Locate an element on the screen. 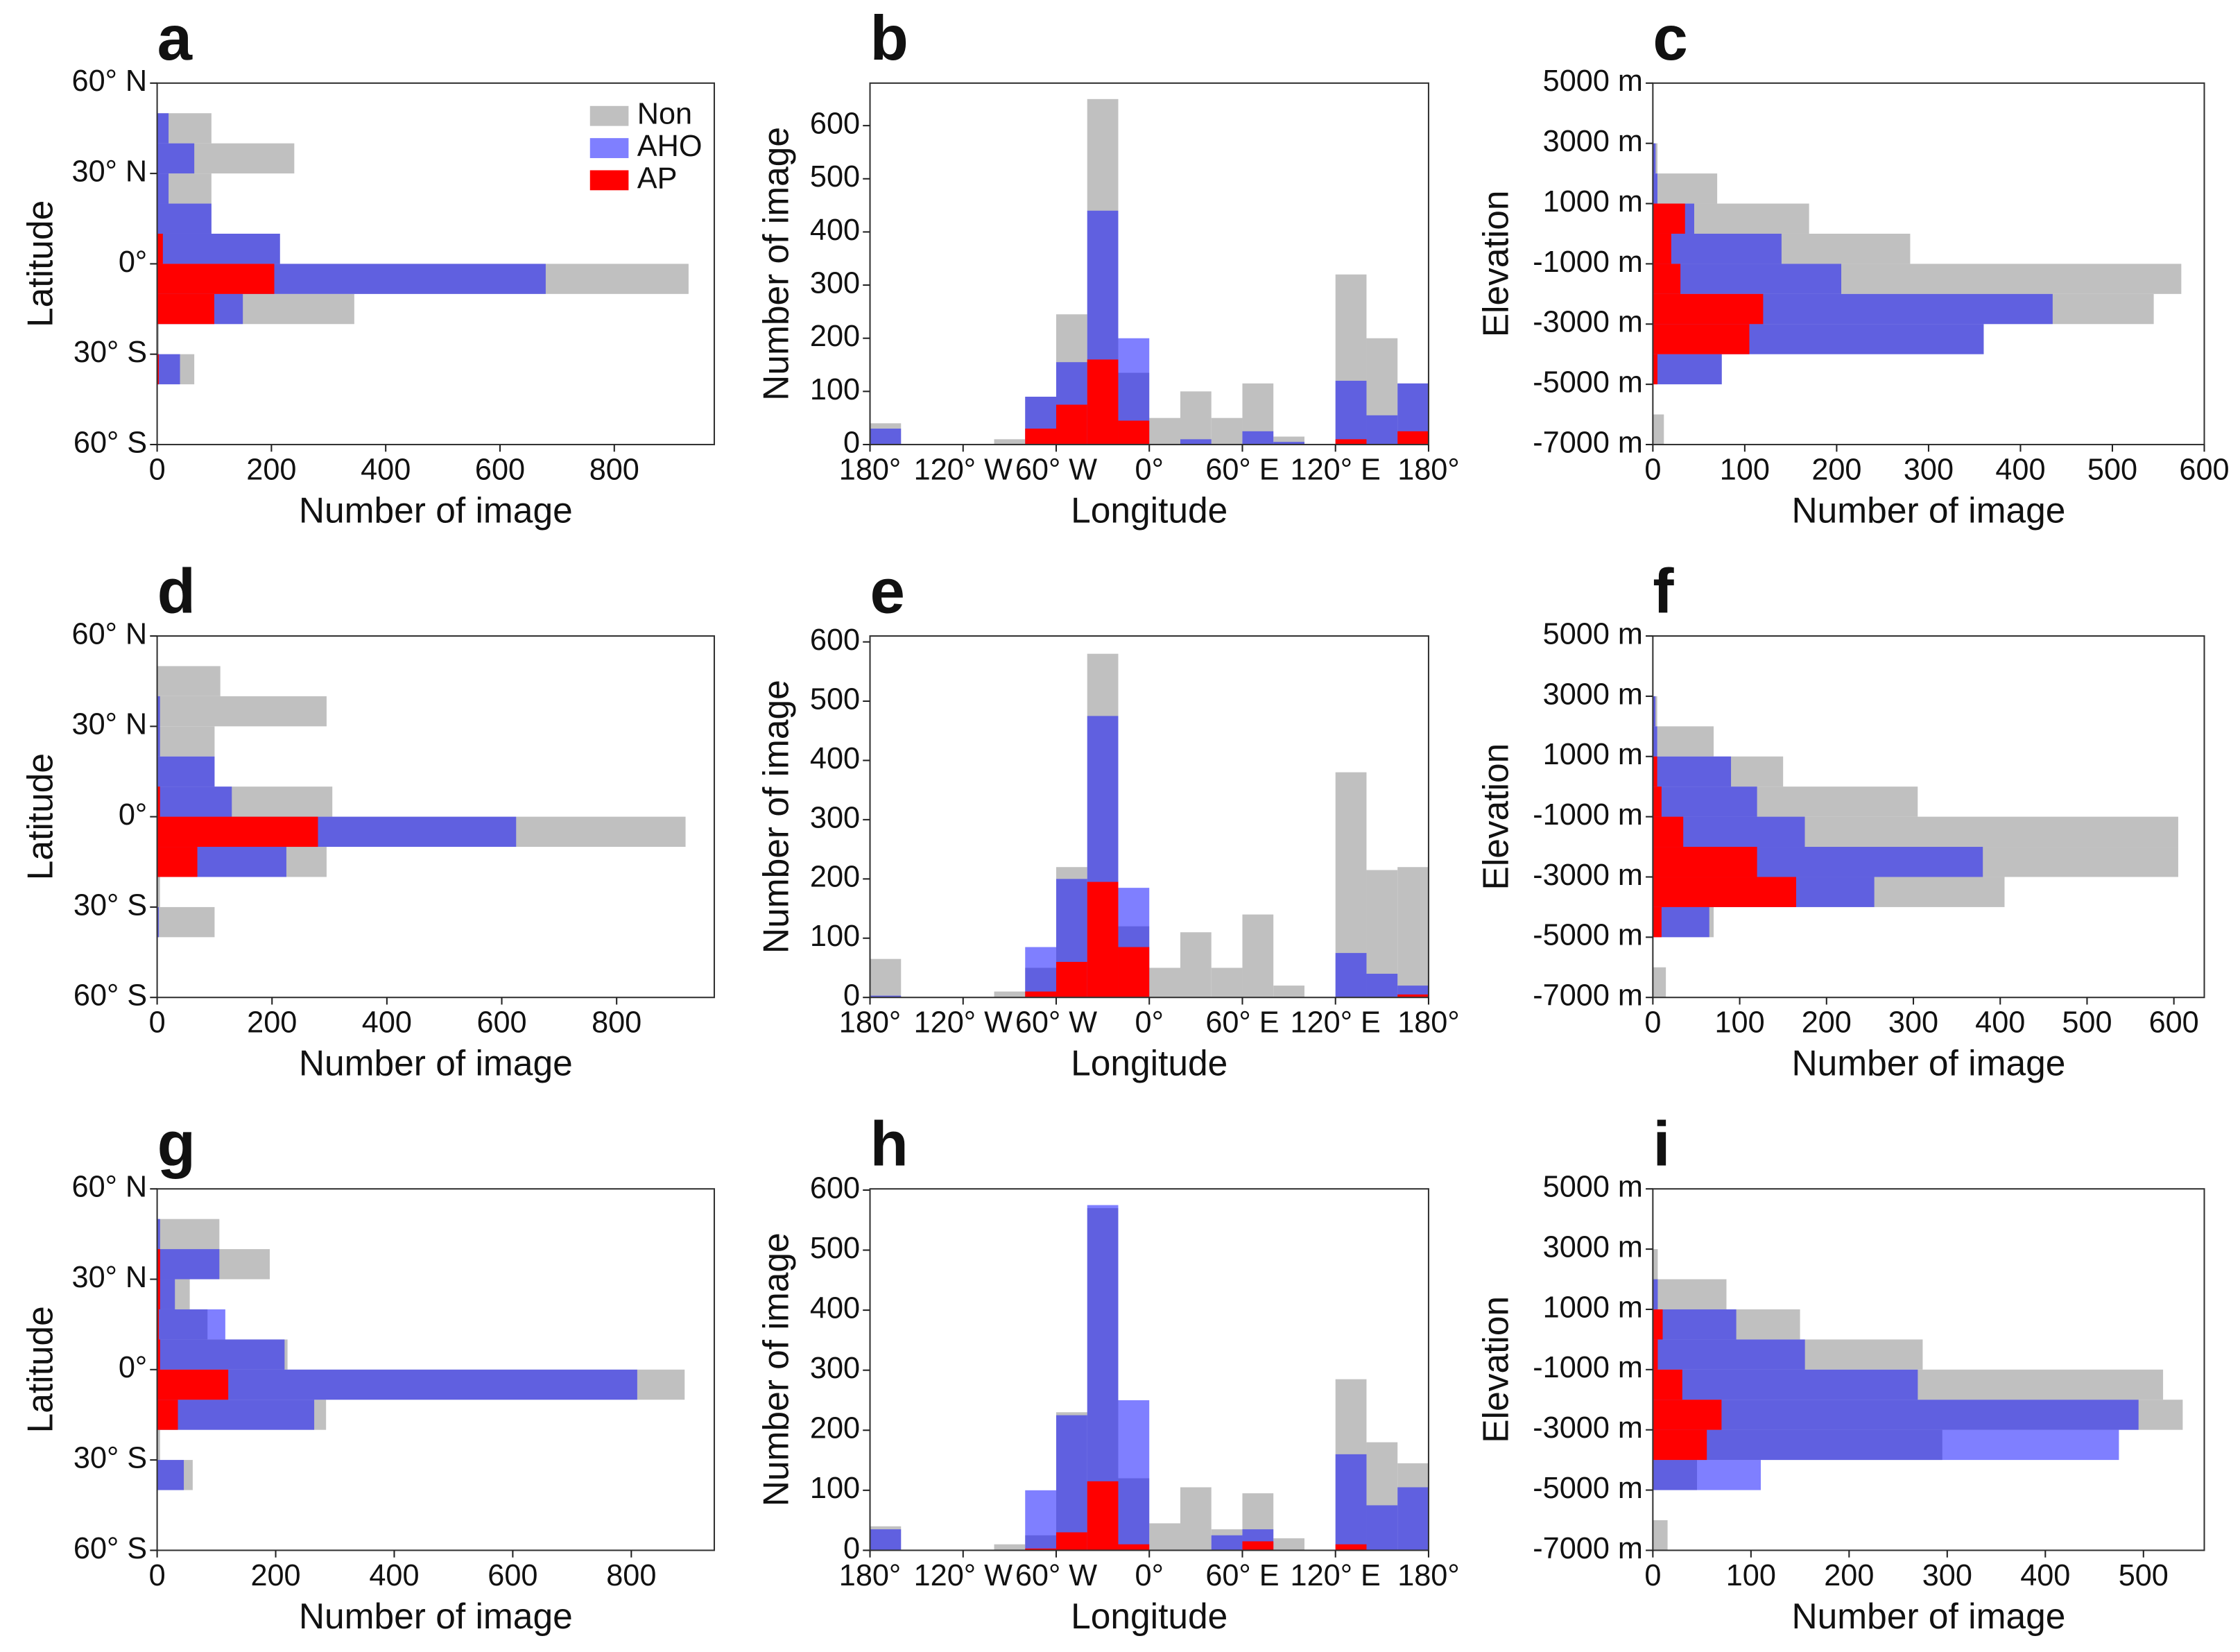 This screenshot has width=2240, height=1652. x-tick-label: 120° W is located at coordinates (964, 471).